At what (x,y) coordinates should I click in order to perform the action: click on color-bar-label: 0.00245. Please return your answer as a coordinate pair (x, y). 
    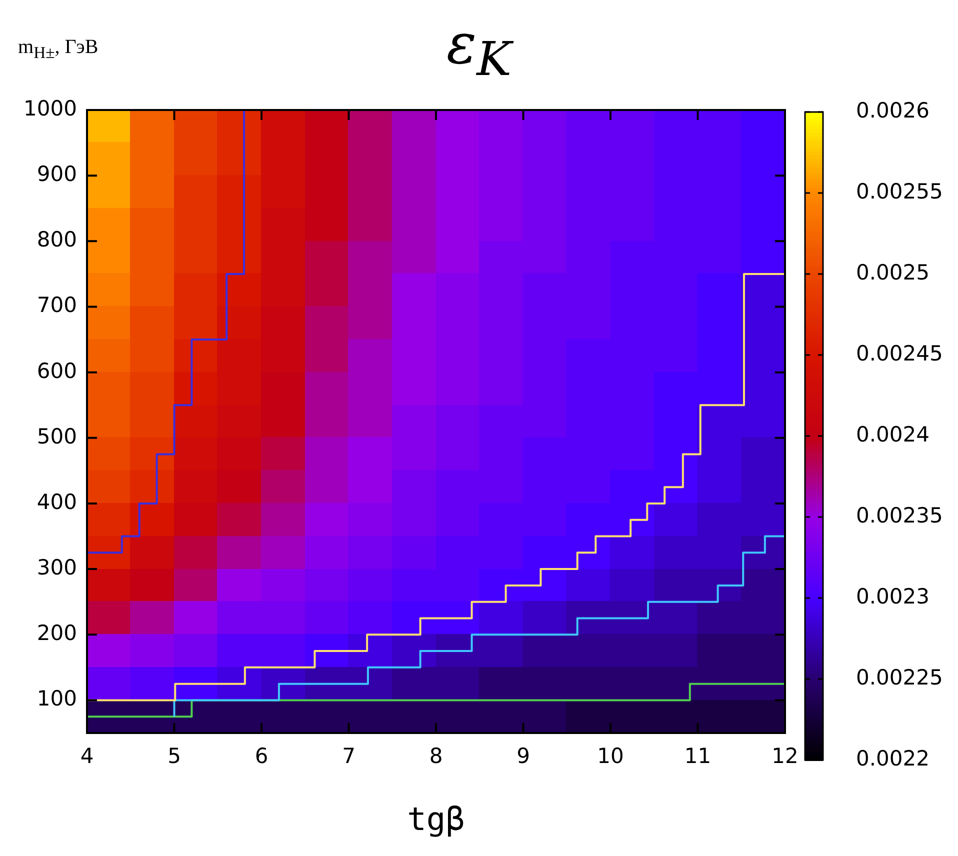
    Looking at the image, I should click on (899, 353).